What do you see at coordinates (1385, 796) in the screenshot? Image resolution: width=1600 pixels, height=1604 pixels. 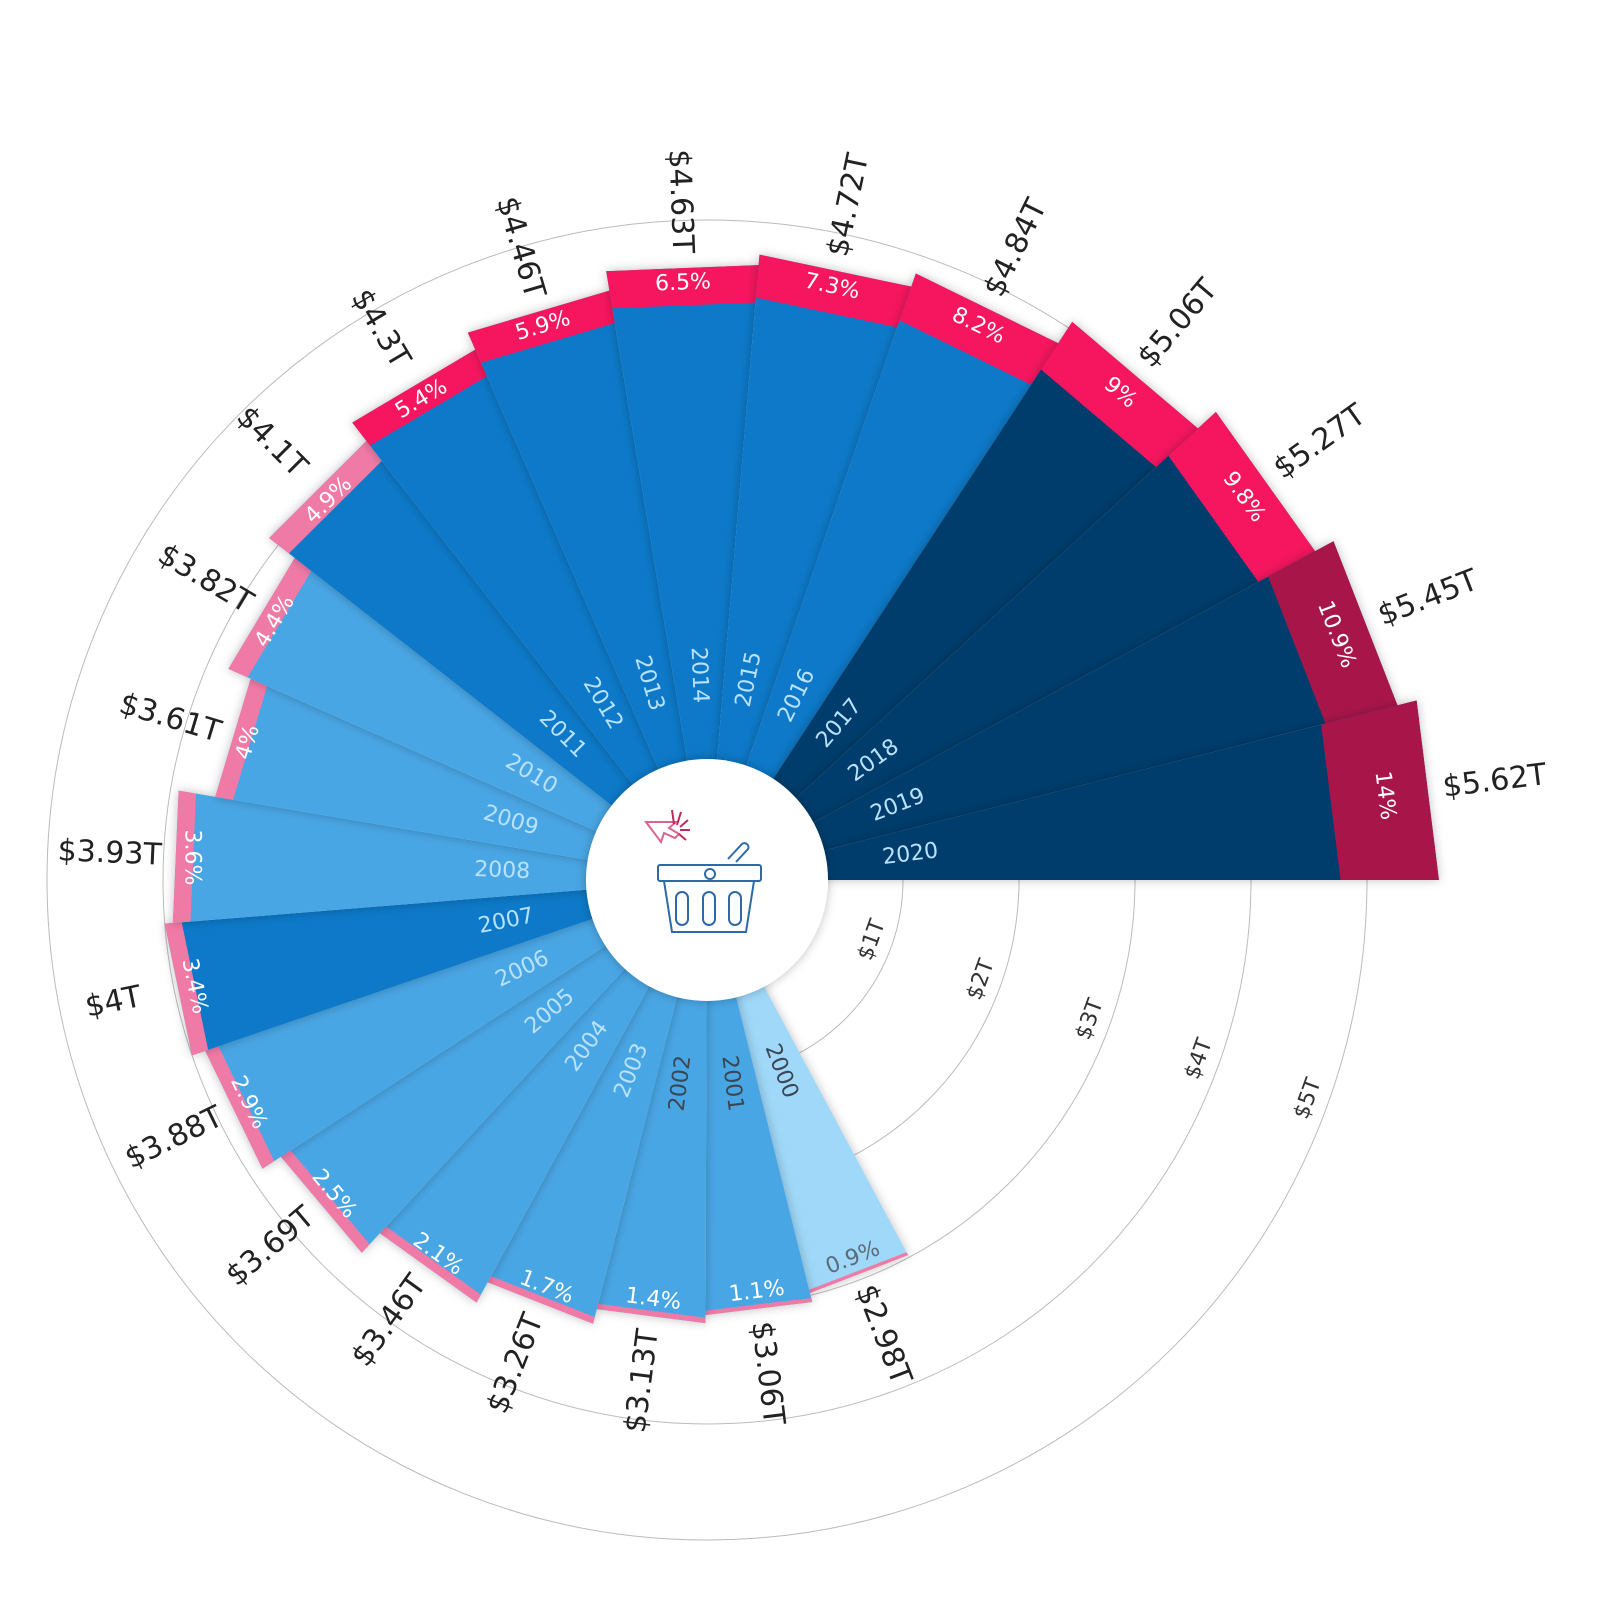 I see `share-label: 14%` at bounding box center [1385, 796].